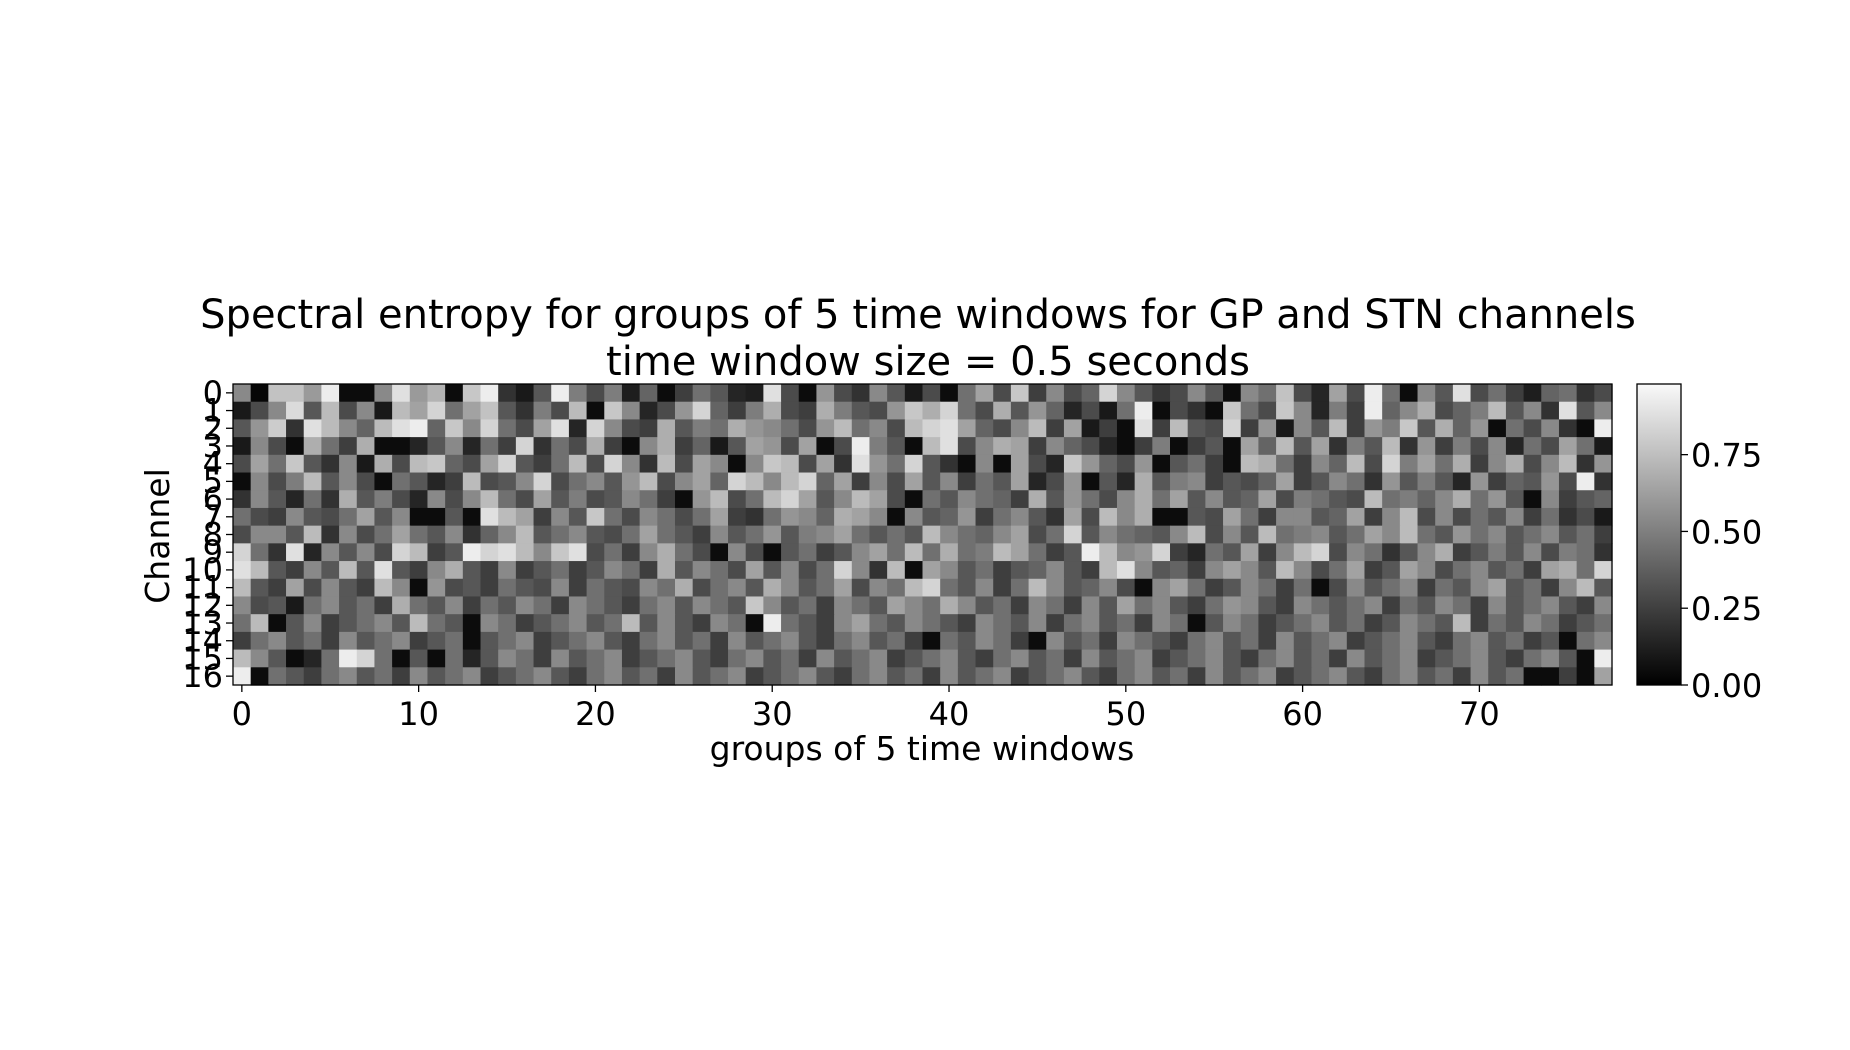 This screenshot has height=1050, width=1850. Describe the element at coordinates (202, 676) in the screenshot. I see `y-tick-label: 16` at that location.